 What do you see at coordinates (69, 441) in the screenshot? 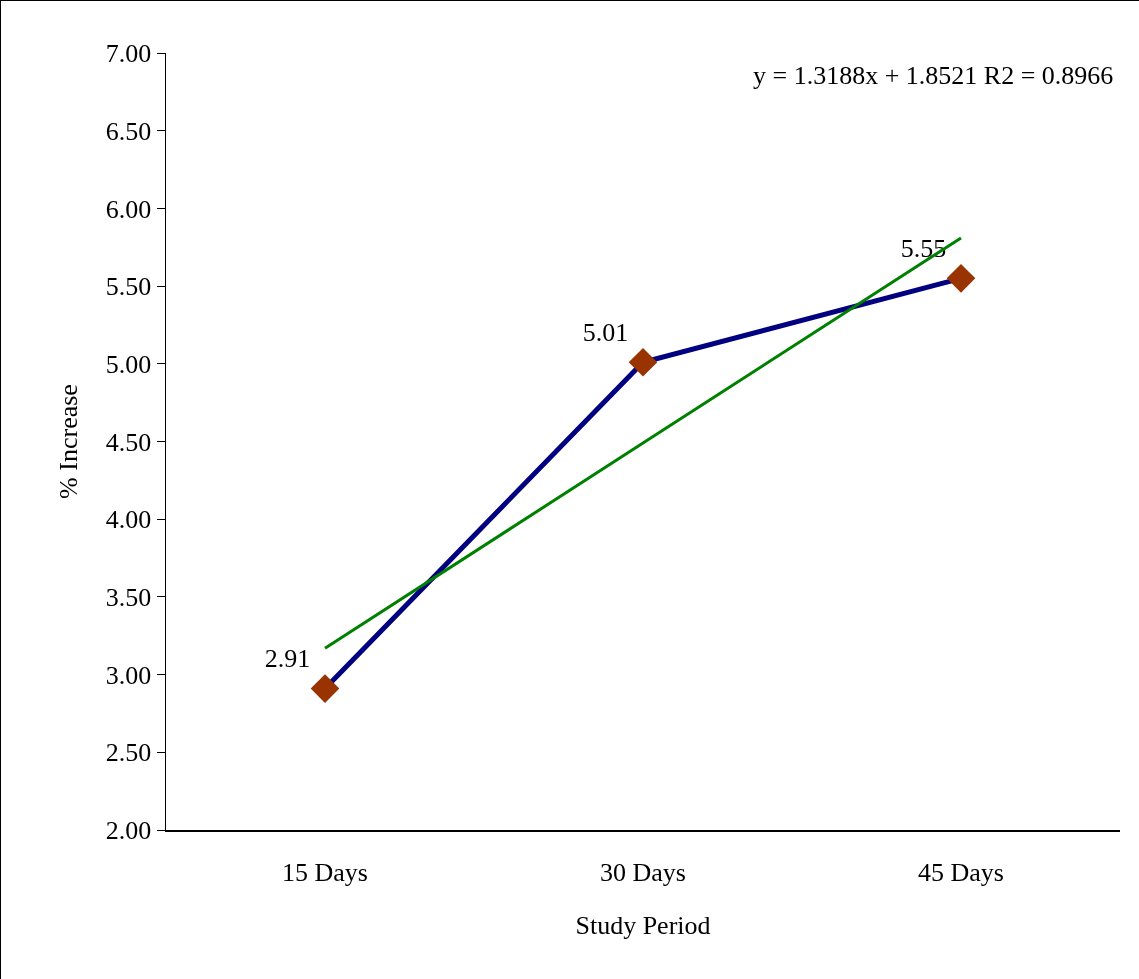
I see `y-axis-title: % Increase` at bounding box center [69, 441].